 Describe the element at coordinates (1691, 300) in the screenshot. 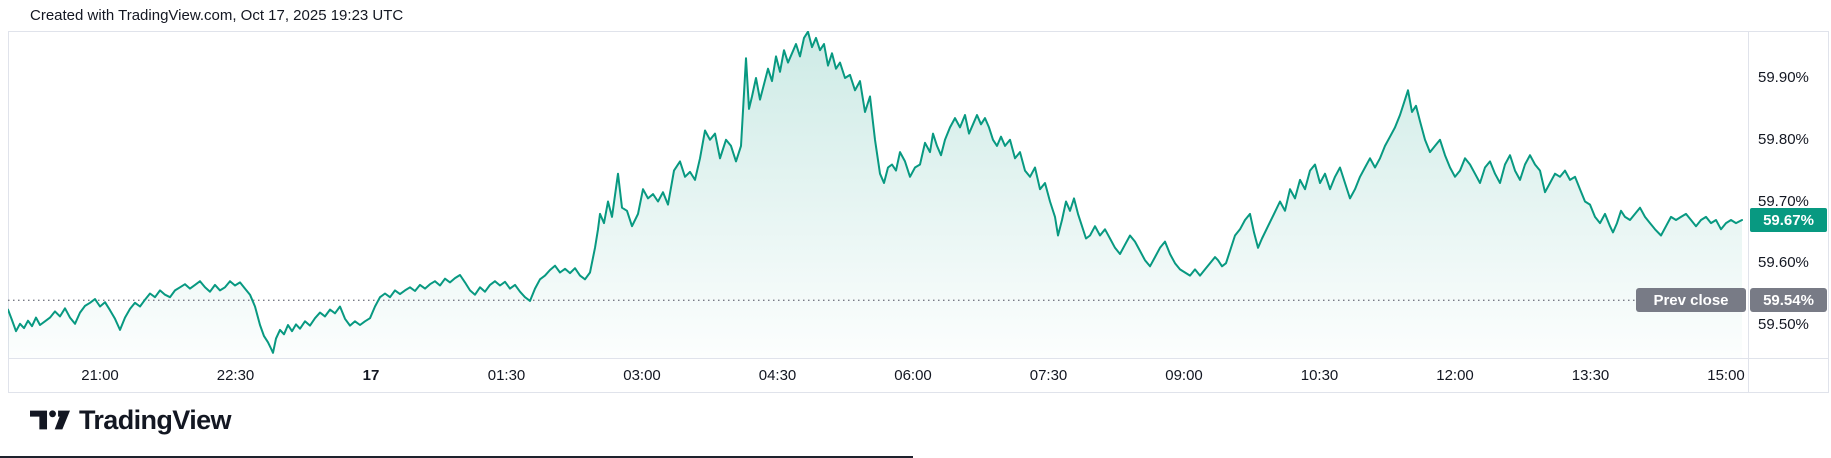

I see `prev-close-label-chip: Prev close` at that location.